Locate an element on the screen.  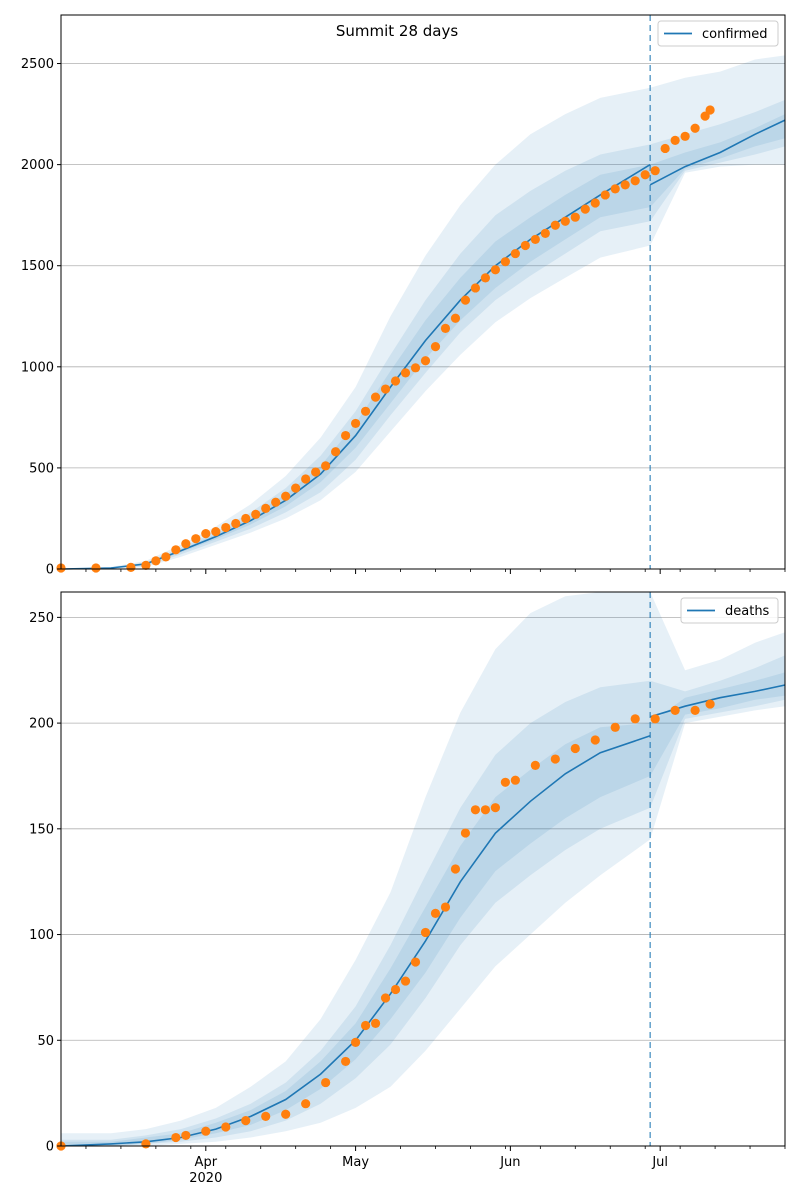
y-tick-label: 1000 is located at coordinates (37, 367).